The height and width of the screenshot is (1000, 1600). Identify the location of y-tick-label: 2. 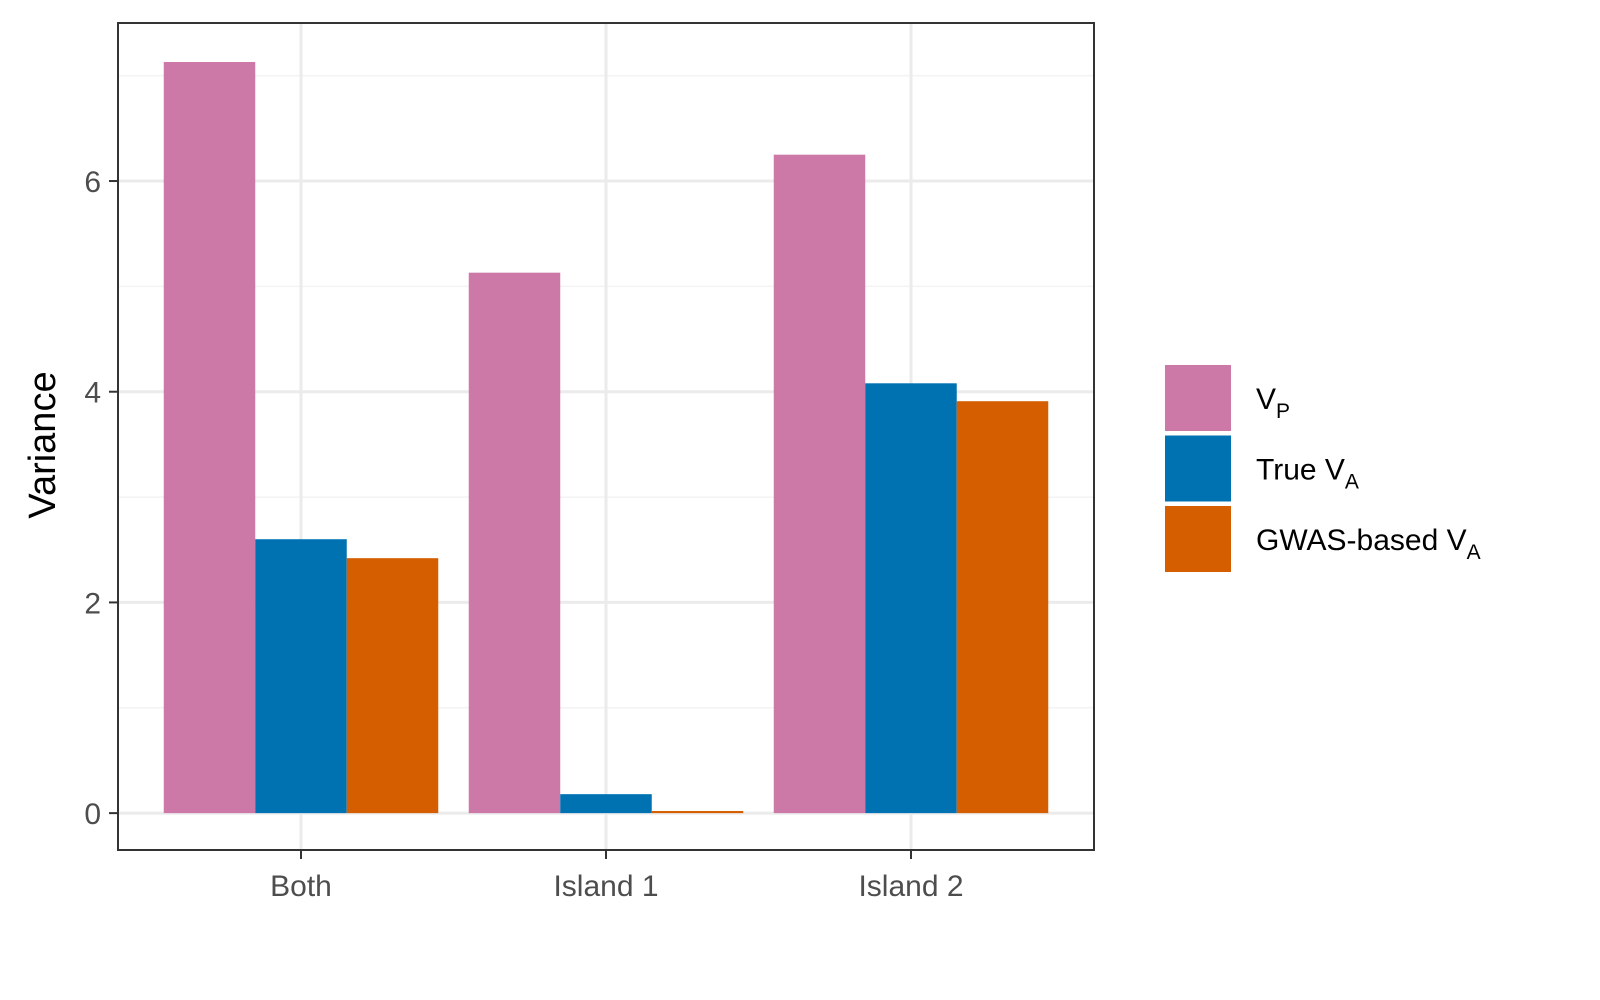
(92, 603).